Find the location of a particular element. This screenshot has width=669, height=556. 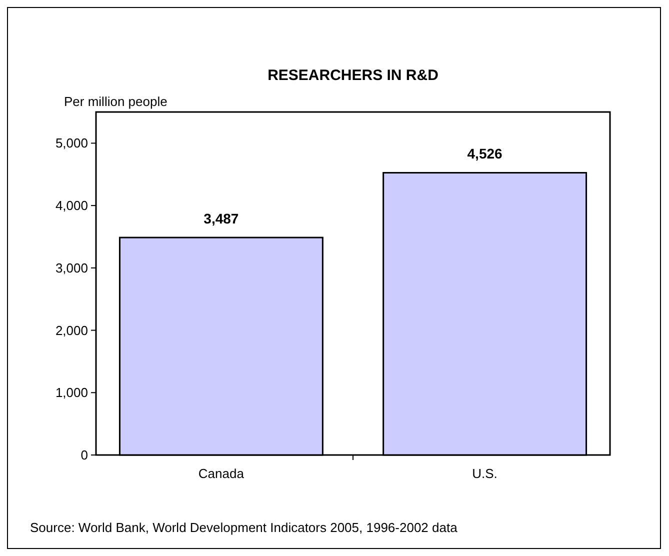

source-note: Source: World Bank, World Development Indicators 2005, 1996-2002 data is located at coordinates (244, 527).